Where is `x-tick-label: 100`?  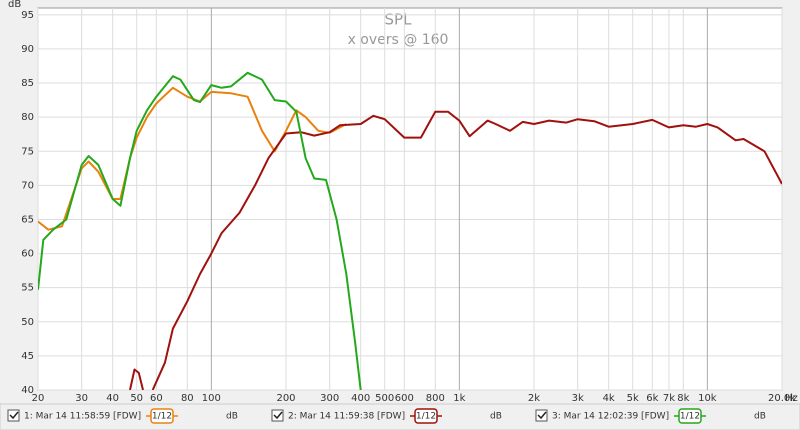 x-tick-label: 100 is located at coordinates (211, 398).